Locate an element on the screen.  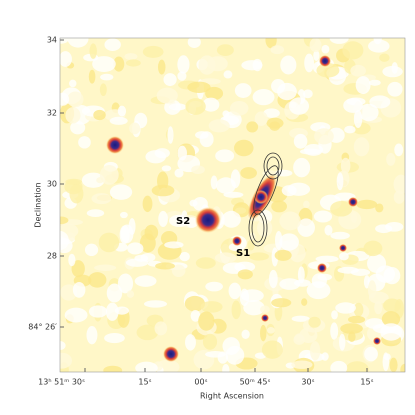
annotation: S2 is located at coordinates (183, 221).